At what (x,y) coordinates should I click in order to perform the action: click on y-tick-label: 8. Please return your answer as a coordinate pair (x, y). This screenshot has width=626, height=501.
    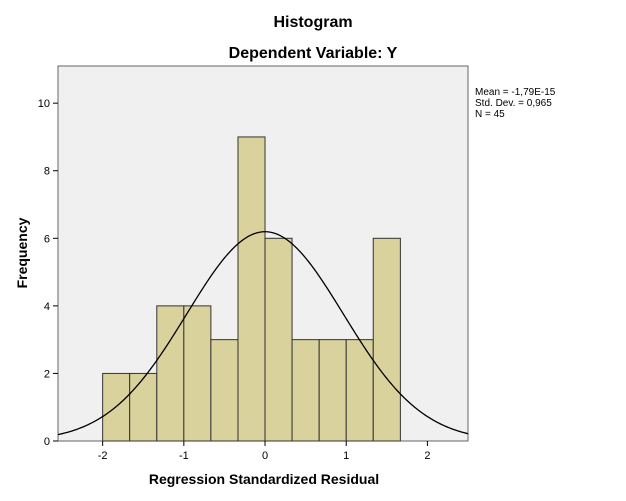
    Looking at the image, I should click on (47, 172).